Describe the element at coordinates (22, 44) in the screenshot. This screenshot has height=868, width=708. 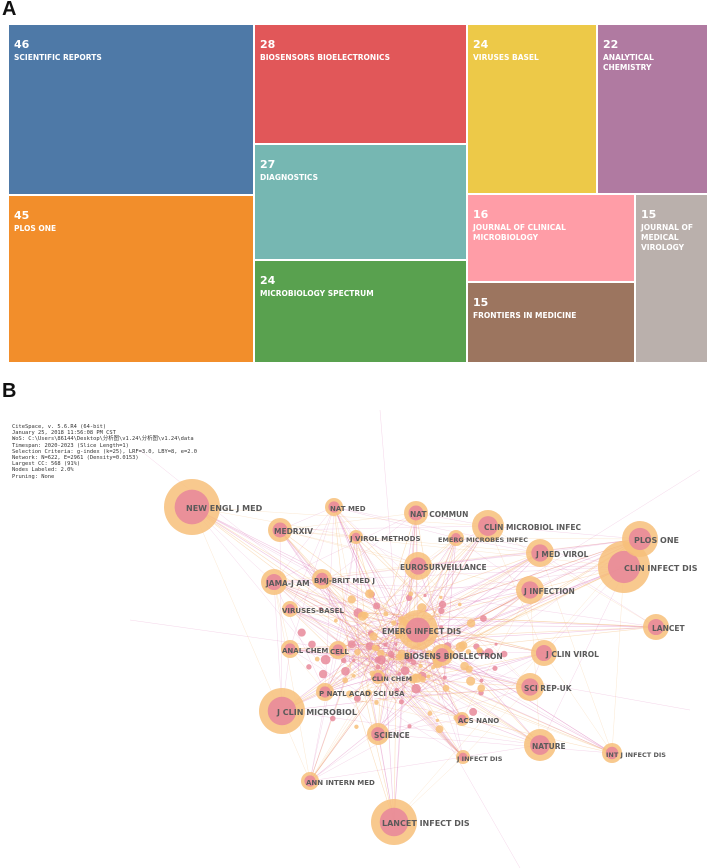
I see `treemap-count: 46` at that location.